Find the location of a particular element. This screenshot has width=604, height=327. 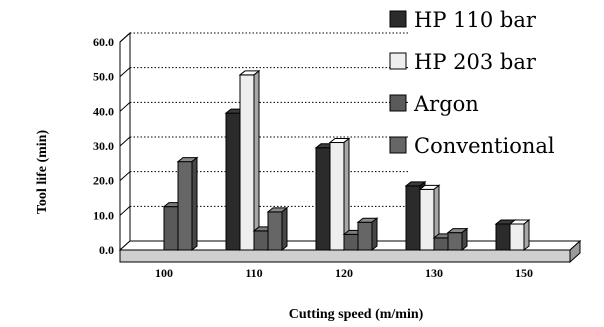

legend: HP 110 bar HP 203 bar Argon Conventional is located at coordinates (472, 83).